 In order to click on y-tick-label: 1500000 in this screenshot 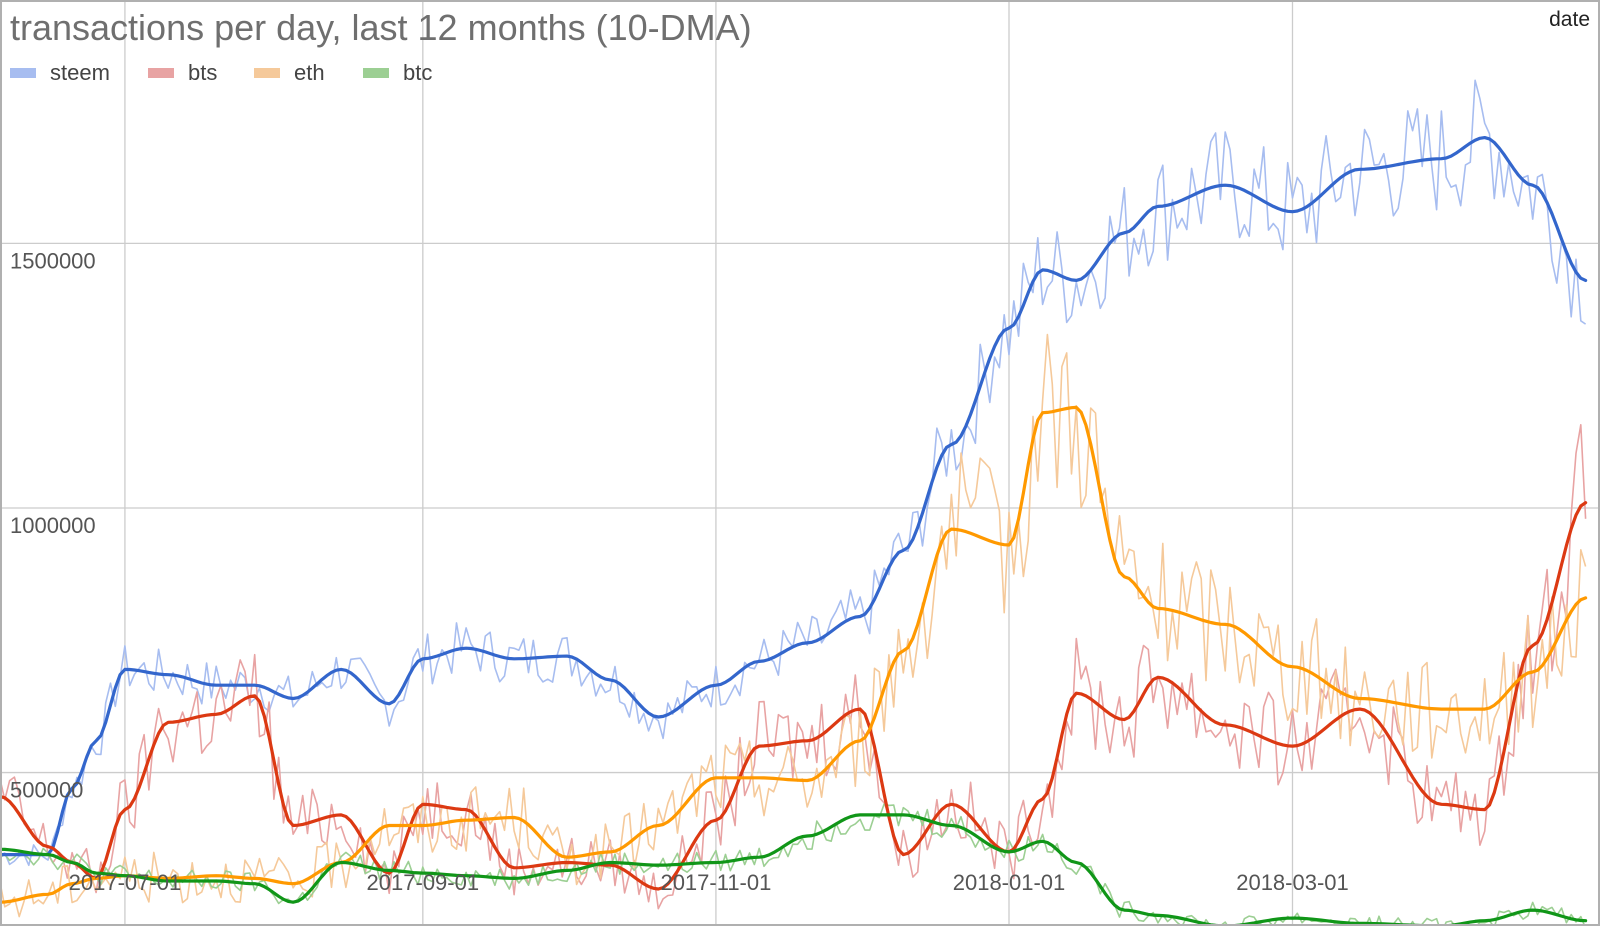, I will do `click(53, 260)`.